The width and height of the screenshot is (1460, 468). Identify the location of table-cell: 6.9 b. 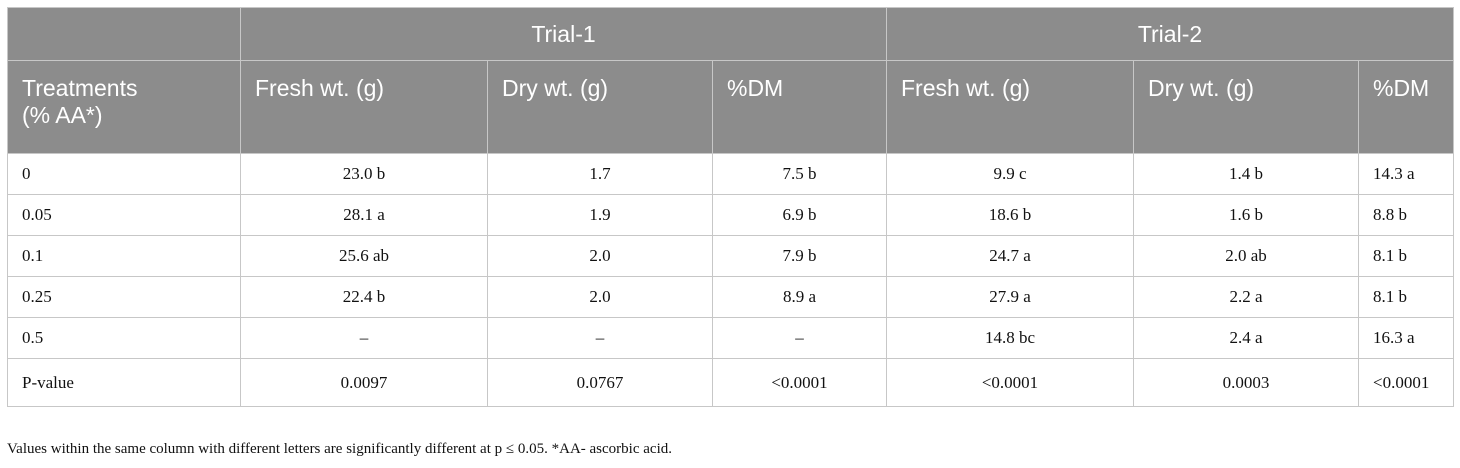
(799, 215).